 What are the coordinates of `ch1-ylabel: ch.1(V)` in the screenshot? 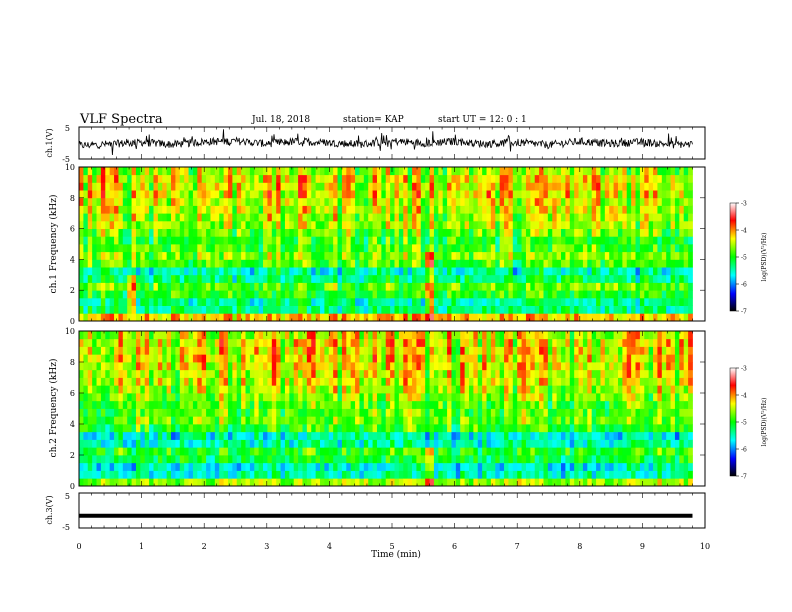 It's located at (49, 142).